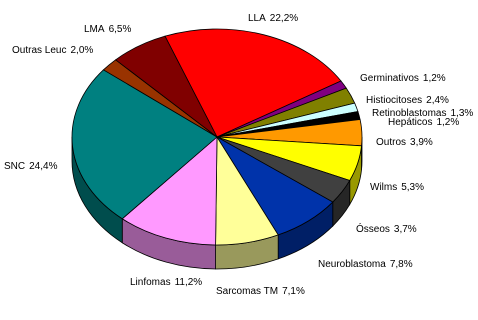 The width and height of the screenshot is (478, 320). What do you see at coordinates (43, 166) in the screenshot?
I see `value-label: 24,4%` at bounding box center [43, 166].